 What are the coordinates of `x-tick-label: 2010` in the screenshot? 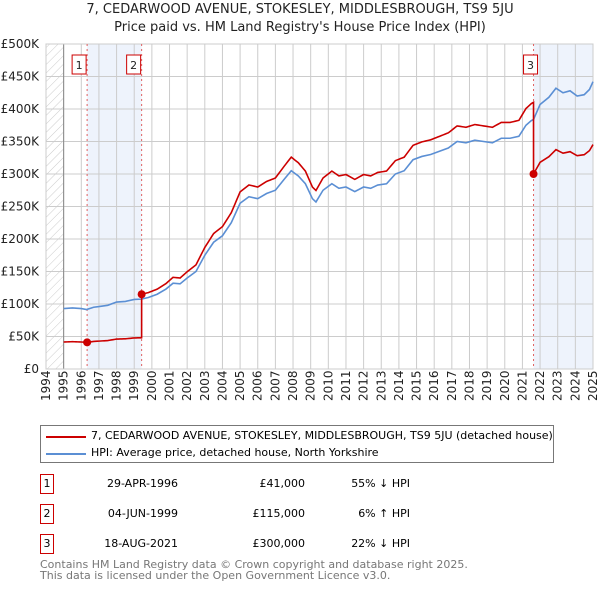 It's located at (328, 385).